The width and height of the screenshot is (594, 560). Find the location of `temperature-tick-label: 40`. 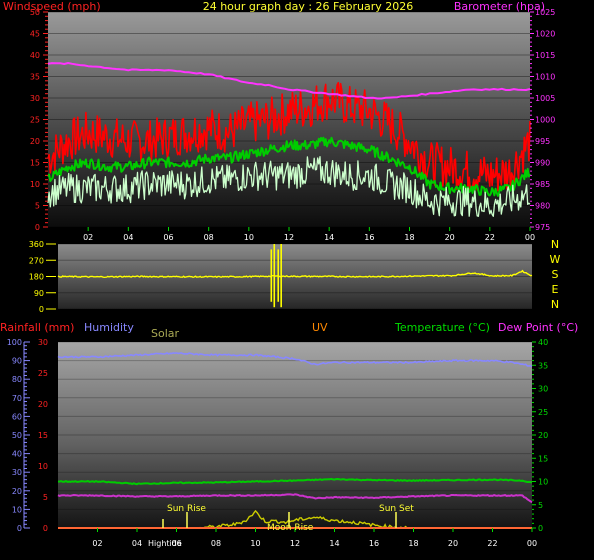

temperature-tick-label: 40 is located at coordinates (543, 342).